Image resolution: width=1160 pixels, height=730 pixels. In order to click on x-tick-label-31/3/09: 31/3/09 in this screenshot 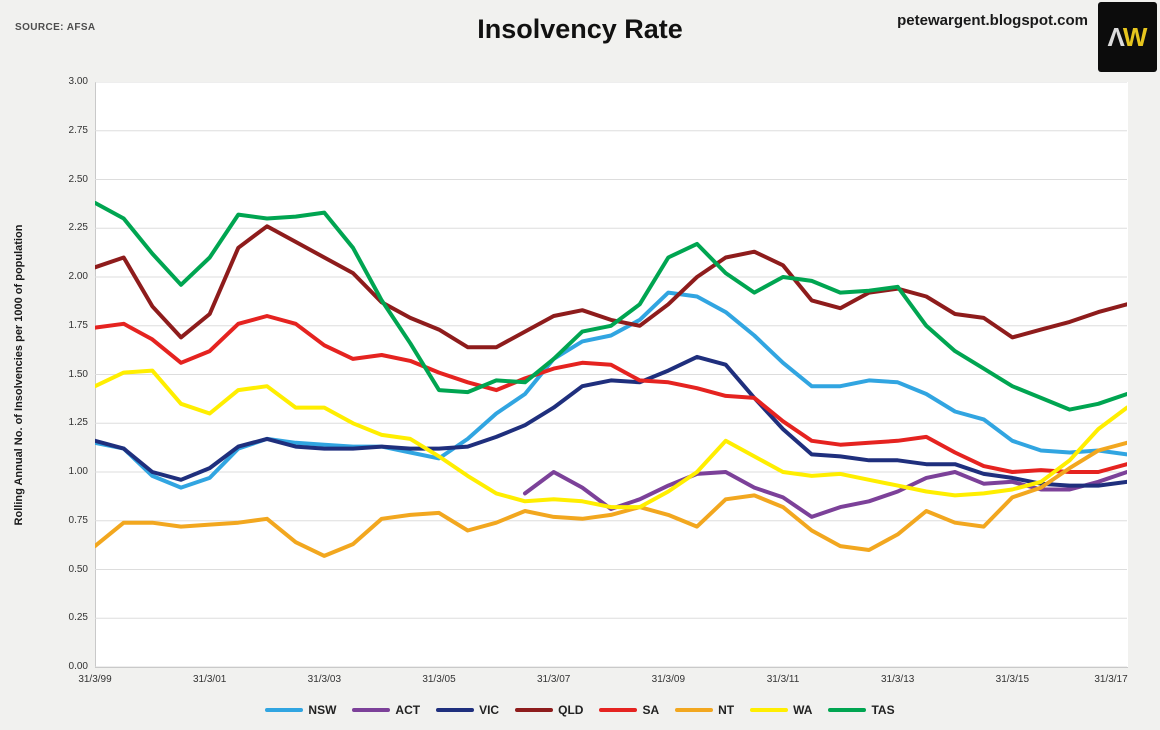, I will do `click(668, 679)`.